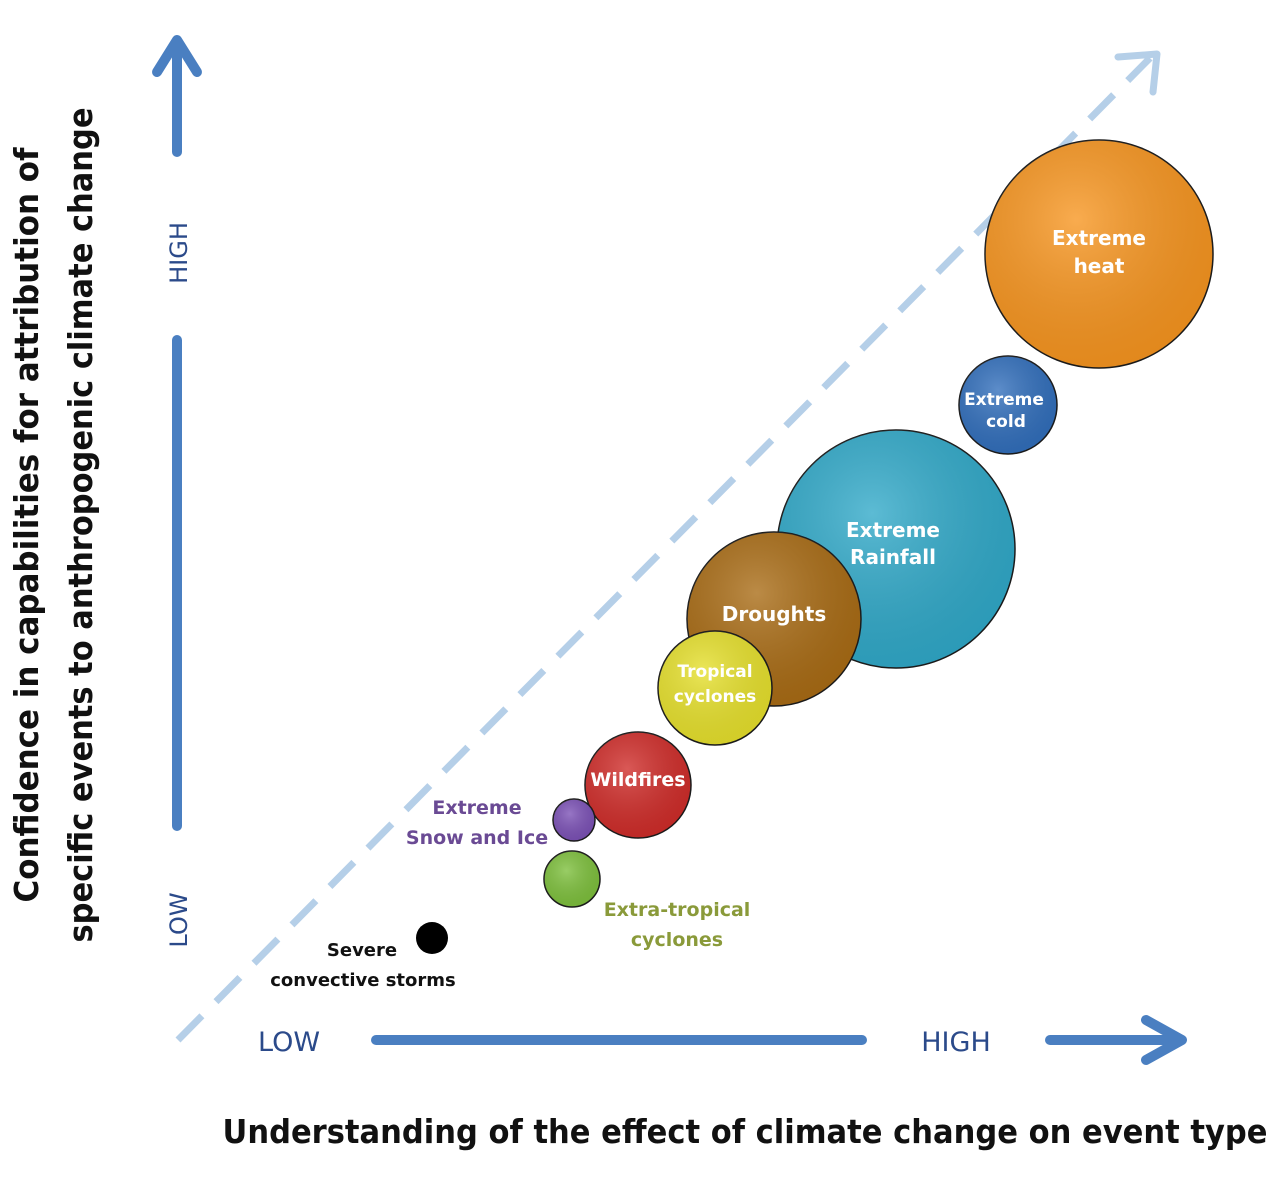  I want to click on x-axis-low-label: LOW, so click(289, 1042).